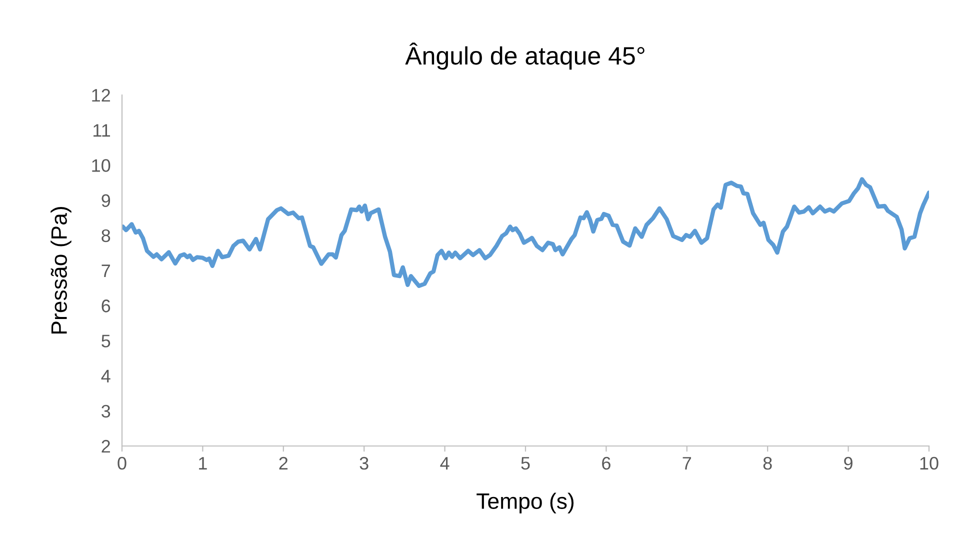 This screenshot has height=555, width=957. What do you see at coordinates (606, 463) in the screenshot?
I see `x-tick-label: 6` at bounding box center [606, 463].